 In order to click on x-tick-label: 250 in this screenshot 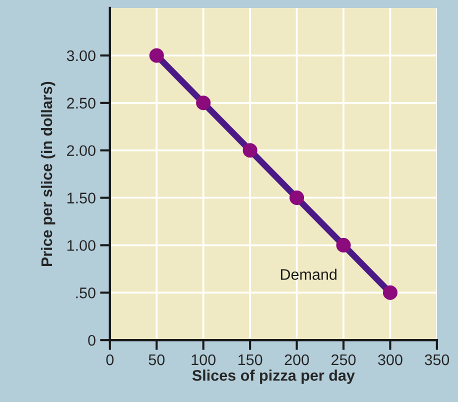, I will do `click(344, 360)`.